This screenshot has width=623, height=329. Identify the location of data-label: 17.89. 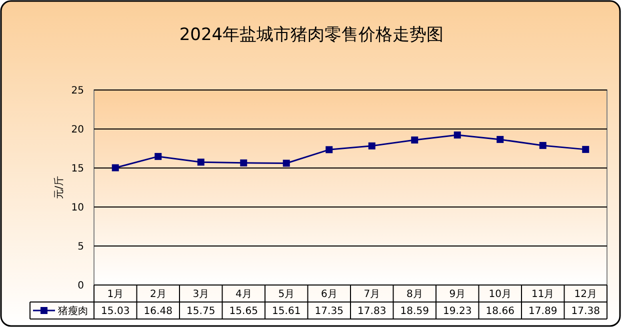
(543, 311).